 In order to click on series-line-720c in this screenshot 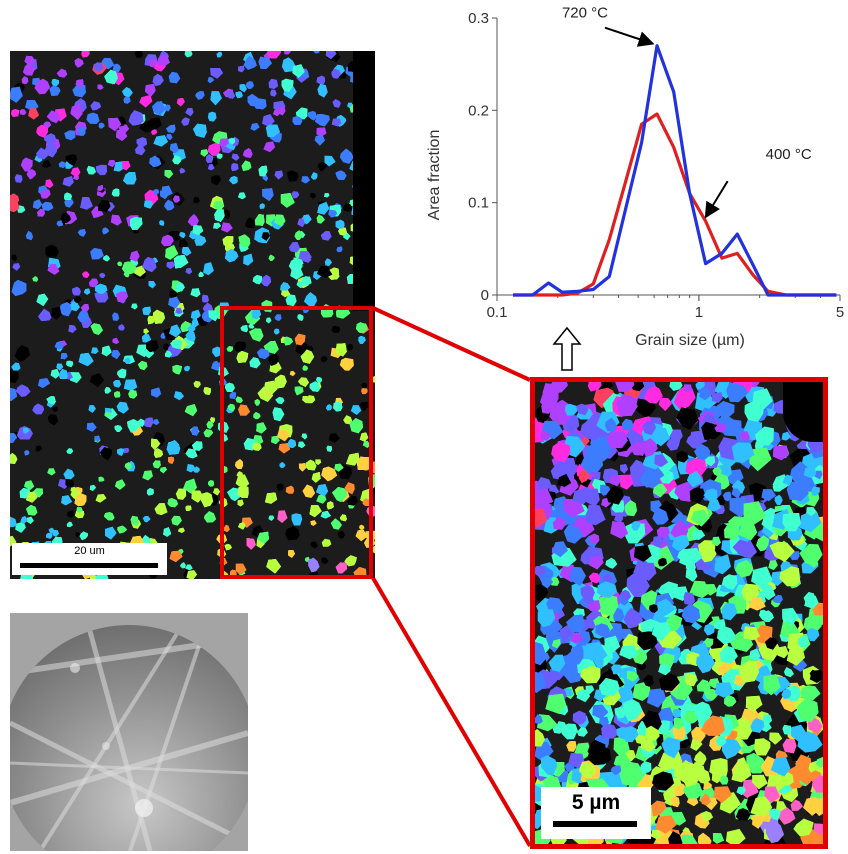, I will do `click(675, 170)`.